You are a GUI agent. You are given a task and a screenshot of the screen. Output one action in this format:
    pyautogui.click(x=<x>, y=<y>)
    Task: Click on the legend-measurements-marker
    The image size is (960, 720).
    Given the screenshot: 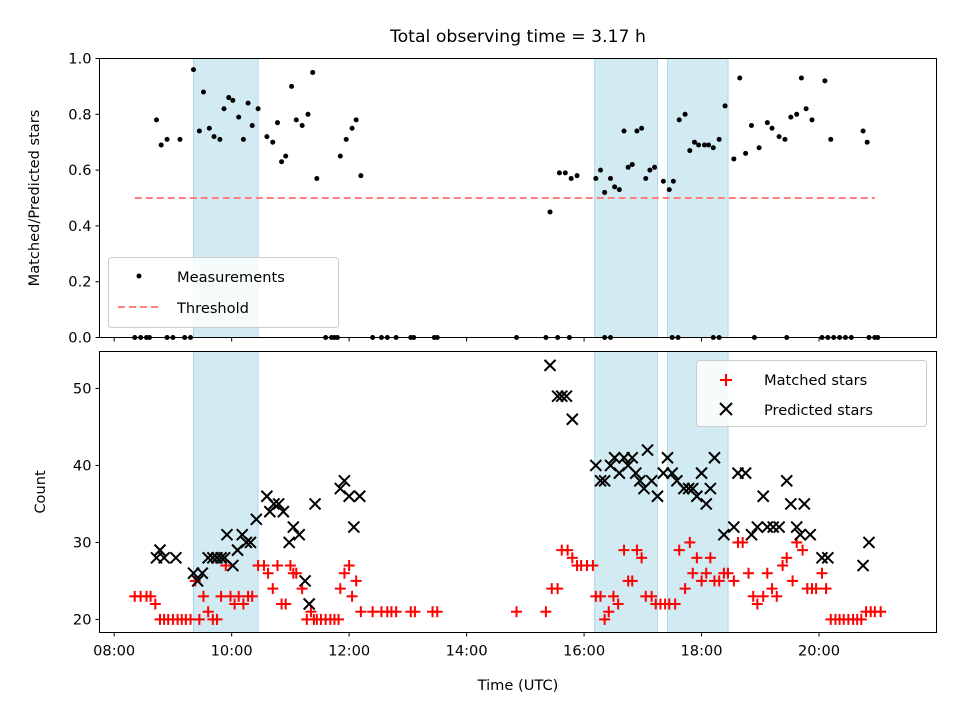 What is the action you would take?
    pyautogui.click(x=139, y=276)
    